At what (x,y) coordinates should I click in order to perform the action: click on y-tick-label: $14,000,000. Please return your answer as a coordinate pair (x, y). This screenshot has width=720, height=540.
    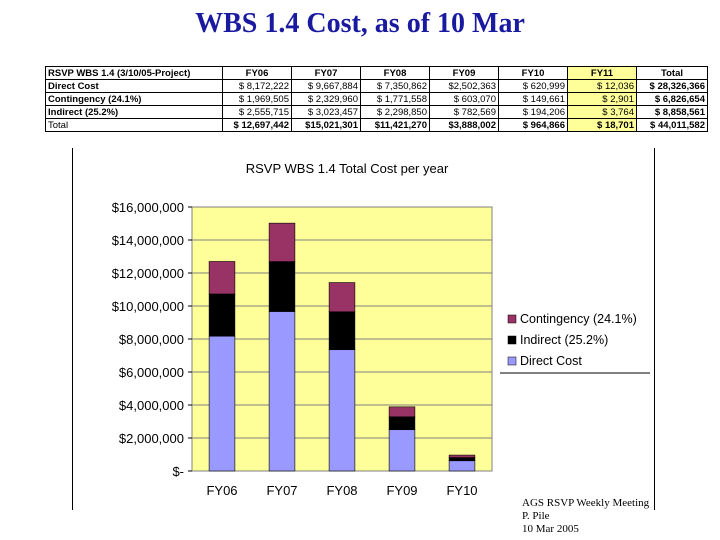
    Looking at the image, I should click on (148, 240).